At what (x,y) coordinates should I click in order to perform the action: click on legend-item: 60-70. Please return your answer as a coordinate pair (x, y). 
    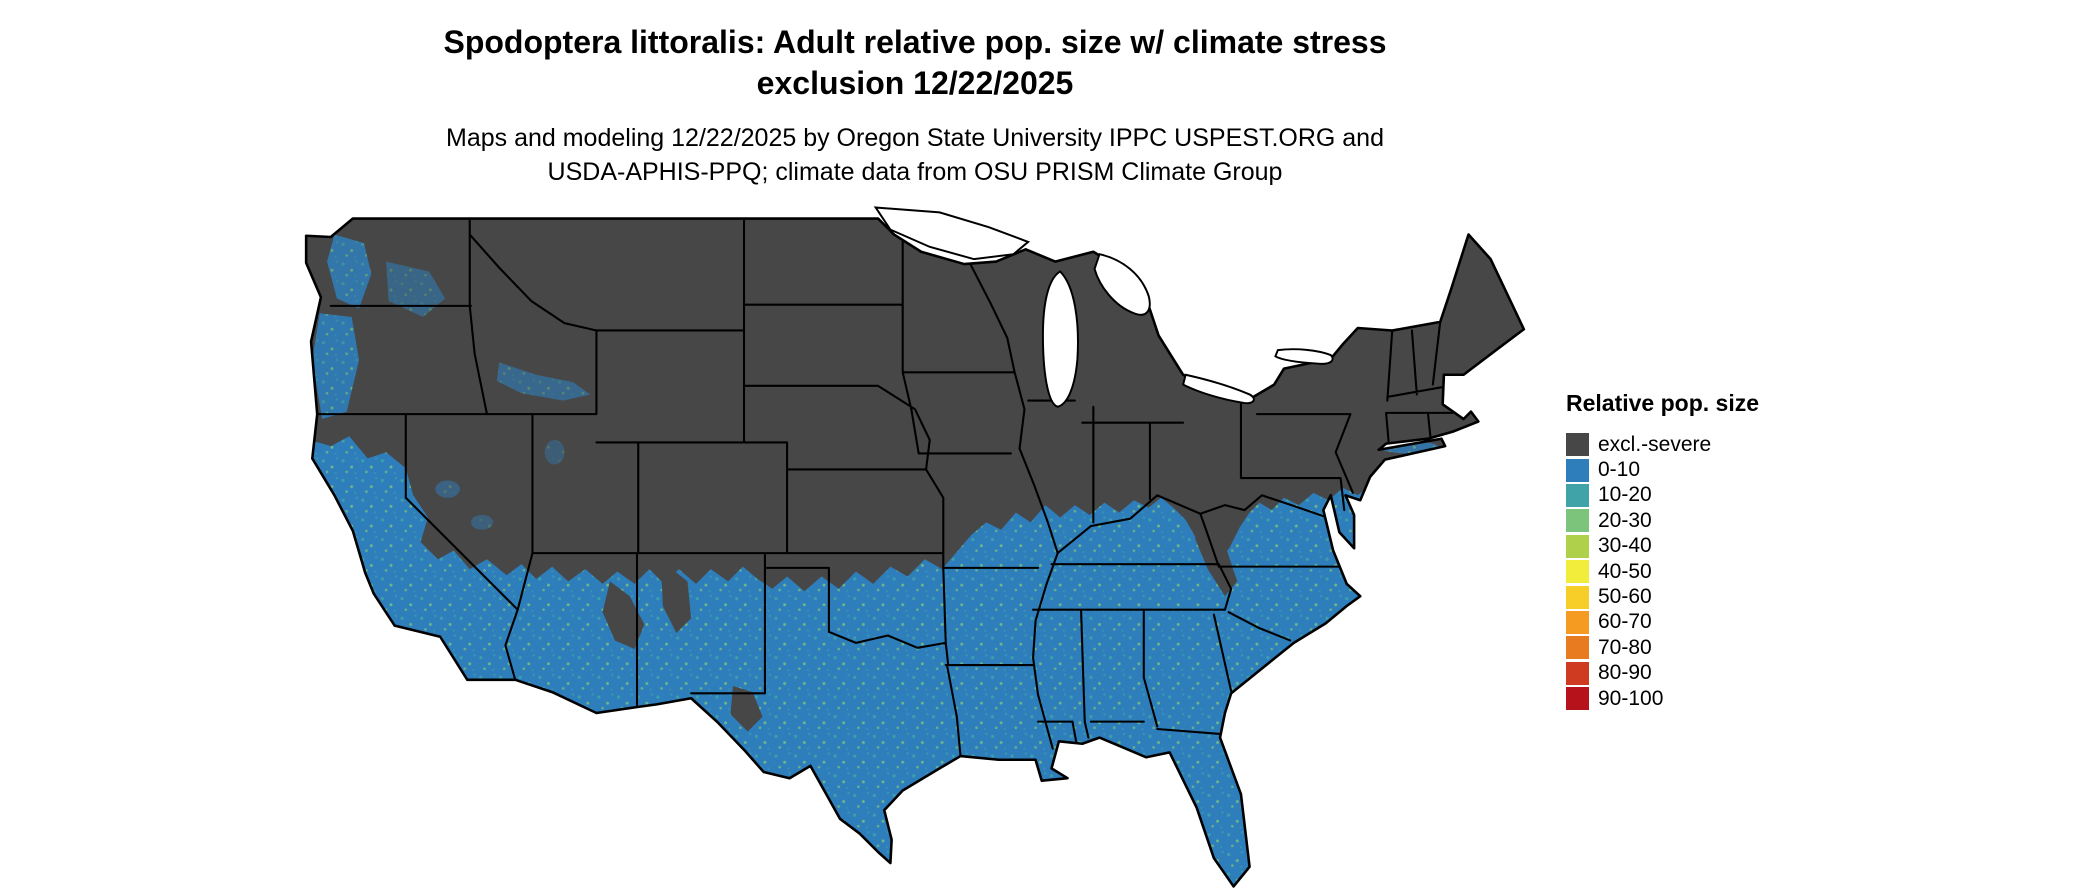
    Looking at the image, I should click on (1662, 622).